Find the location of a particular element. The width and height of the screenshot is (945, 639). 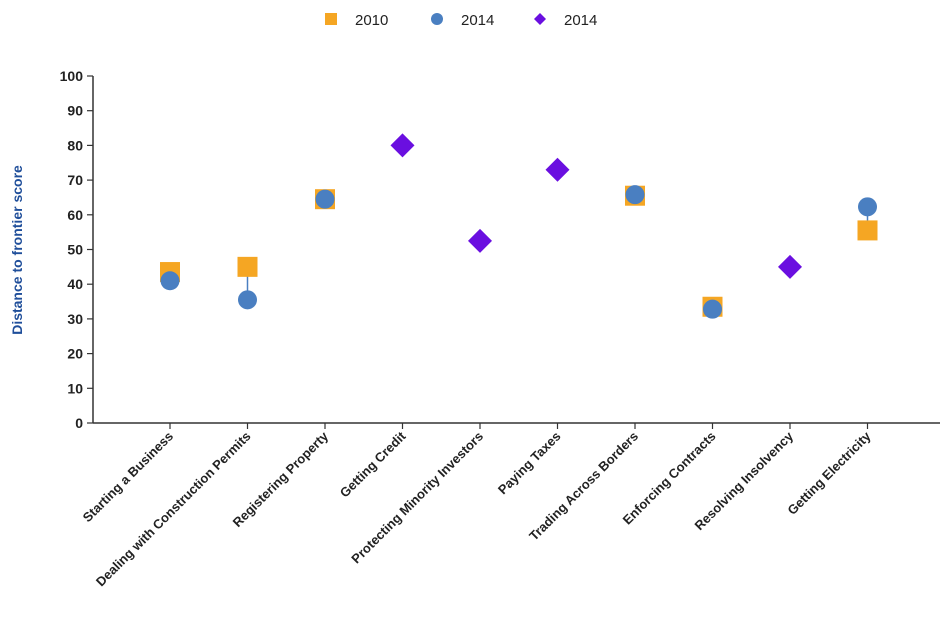

x-tick-label: Dealing with Construction Permits is located at coordinates (173, 509).